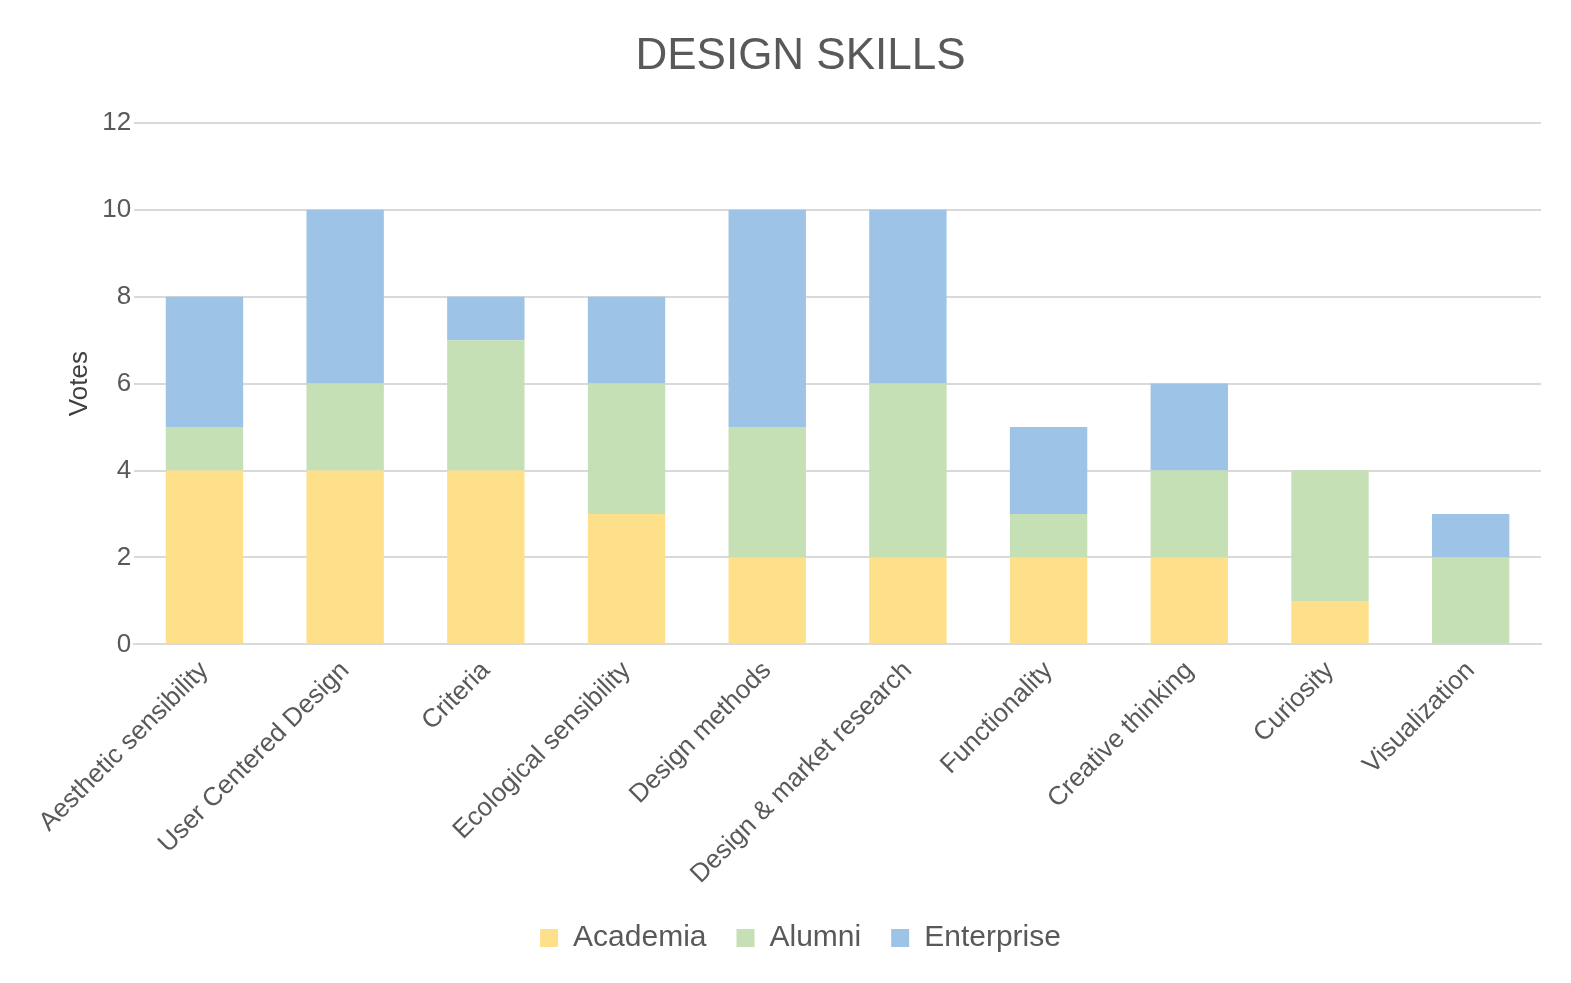 Image resolution: width=1571 pixels, height=983 pixels. What do you see at coordinates (124, 555) in the screenshot?
I see `y-tick-label: 2` at bounding box center [124, 555].